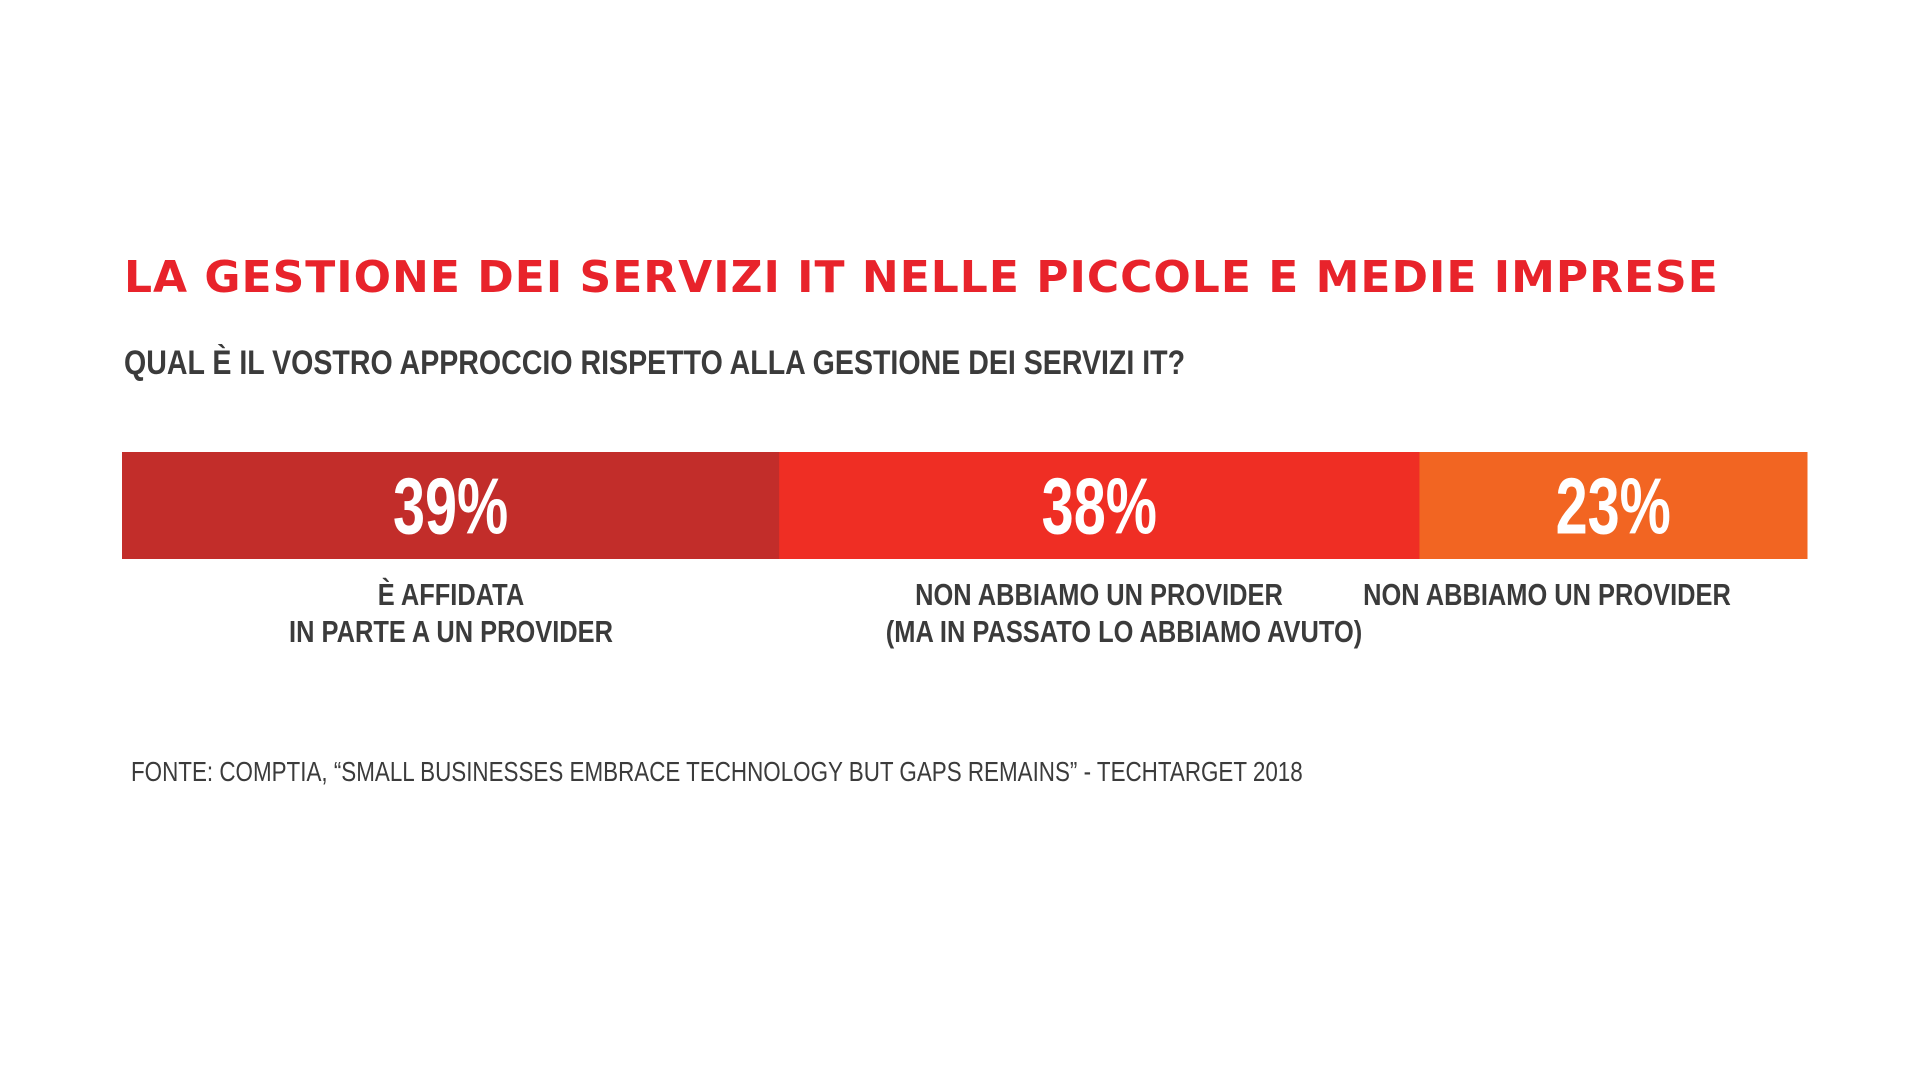 Image resolution: width=1920 pixels, height=1080 pixels. What do you see at coordinates (451, 613) in the screenshot?
I see `category-label-1: È AFFIDATA IN PARTE A UN PROVIDER` at bounding box center [451, 613].